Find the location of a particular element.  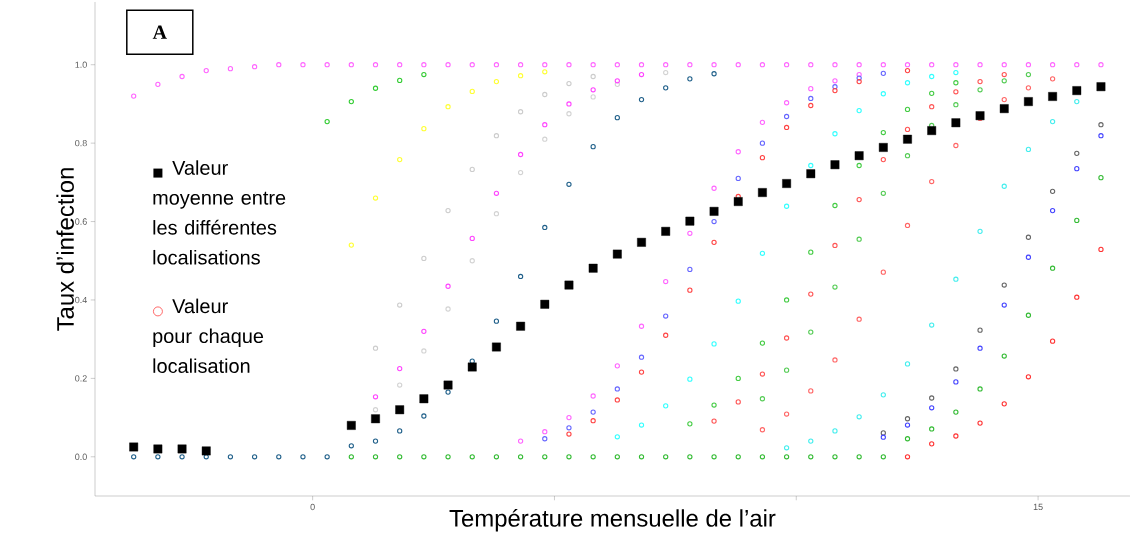

y-tick-label: 1.0 is located at coordinates (81, 64).